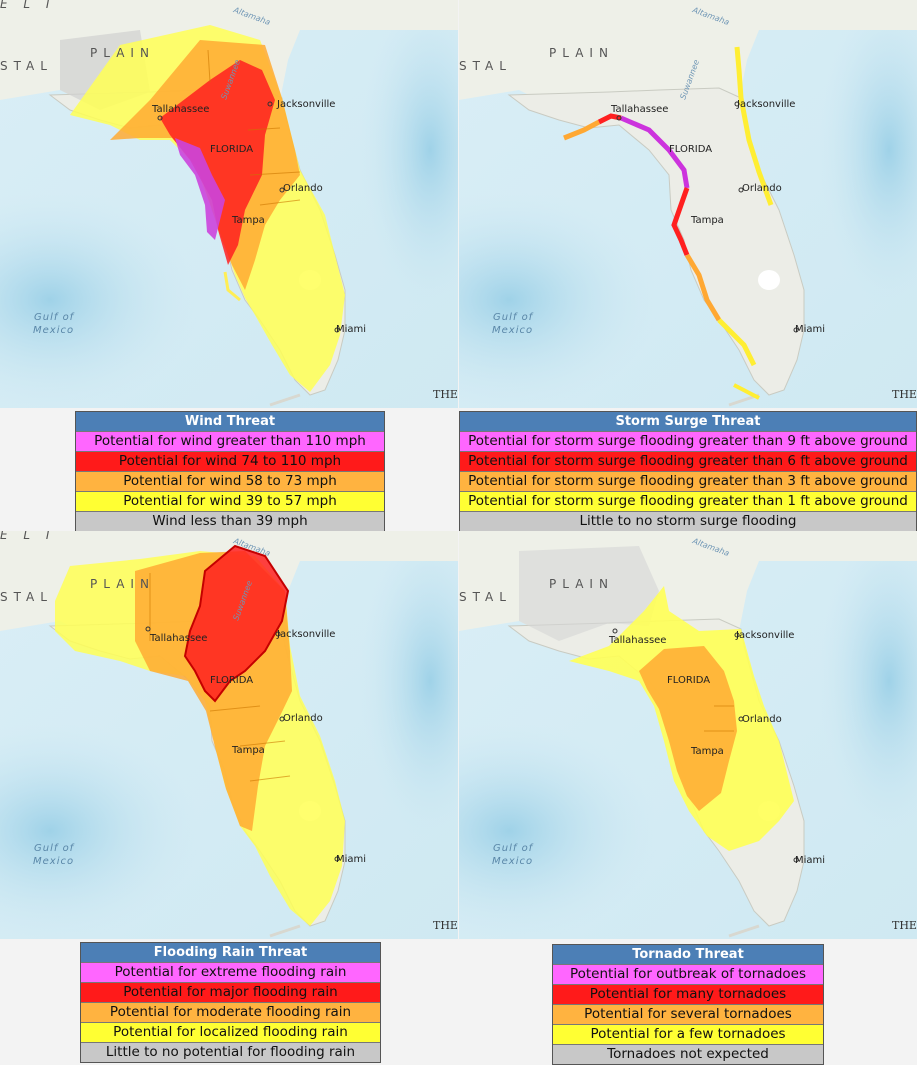 This screenshot has height=1065, width=917. What do you see at coordinates (688, 1035) in the screenshot?
I see `legend-row-yellow: Potential for a few tornadoes` at bounding box center [688, 1035].